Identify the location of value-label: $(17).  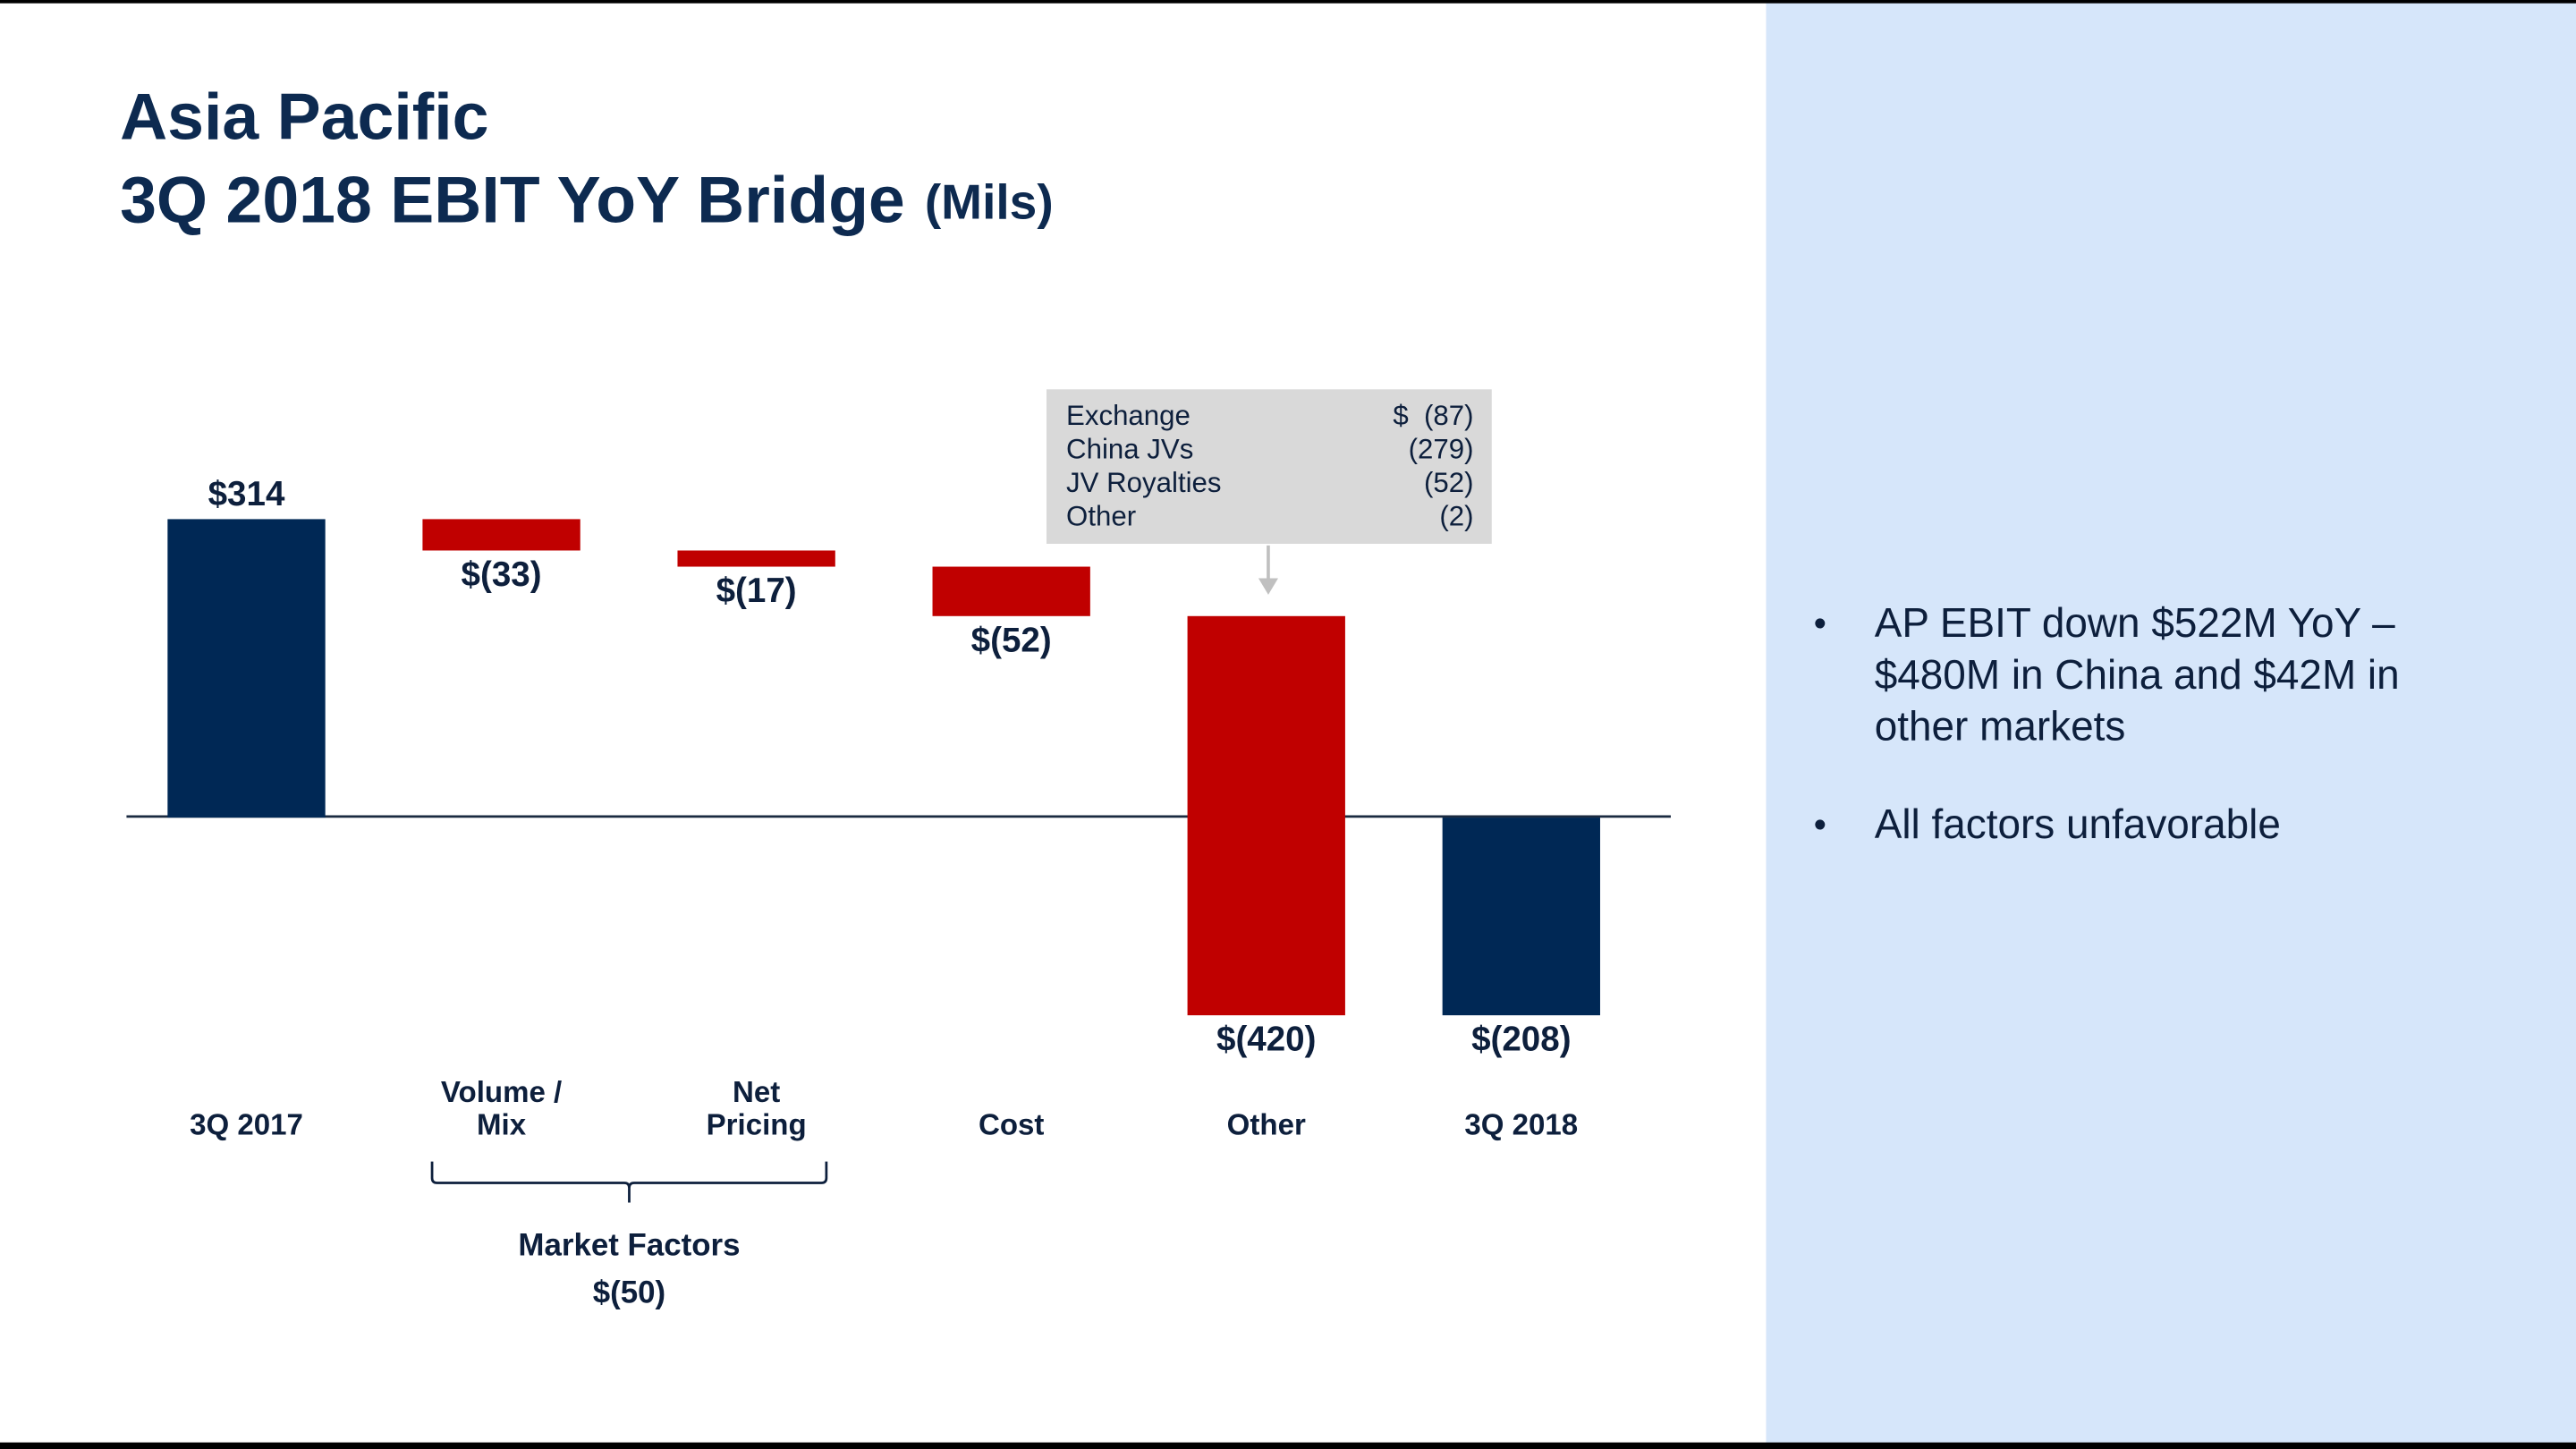
(756, 591).